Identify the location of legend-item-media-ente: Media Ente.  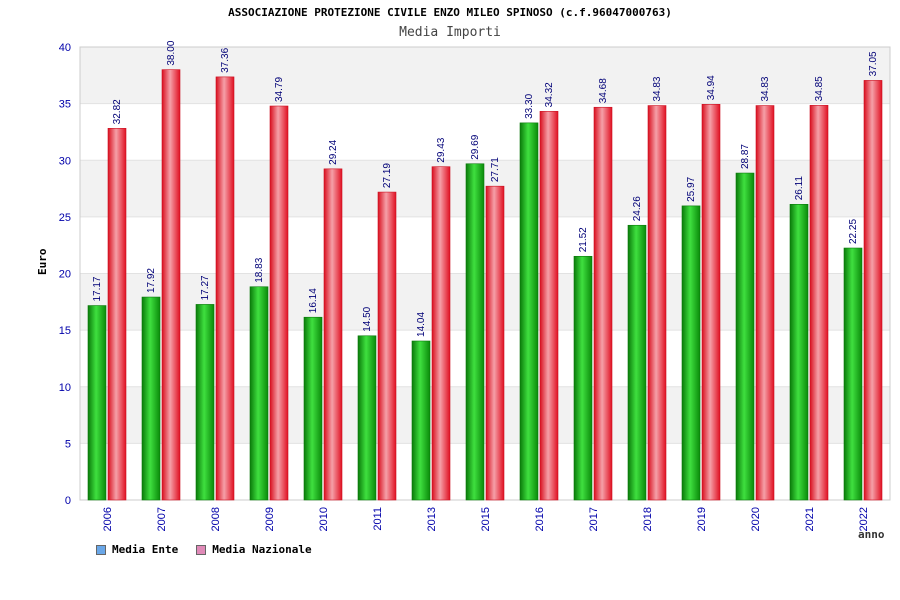
(137, 549).